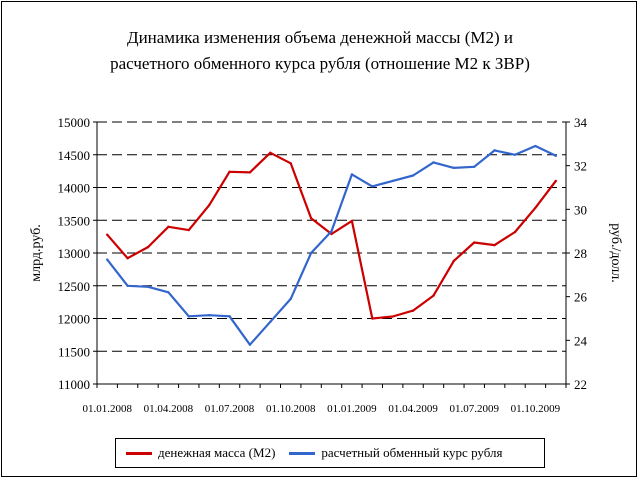  Describe the element at coordinates (36, 253) in the screenshot. I see `left-axis-label: млрд.руб.` at that location.